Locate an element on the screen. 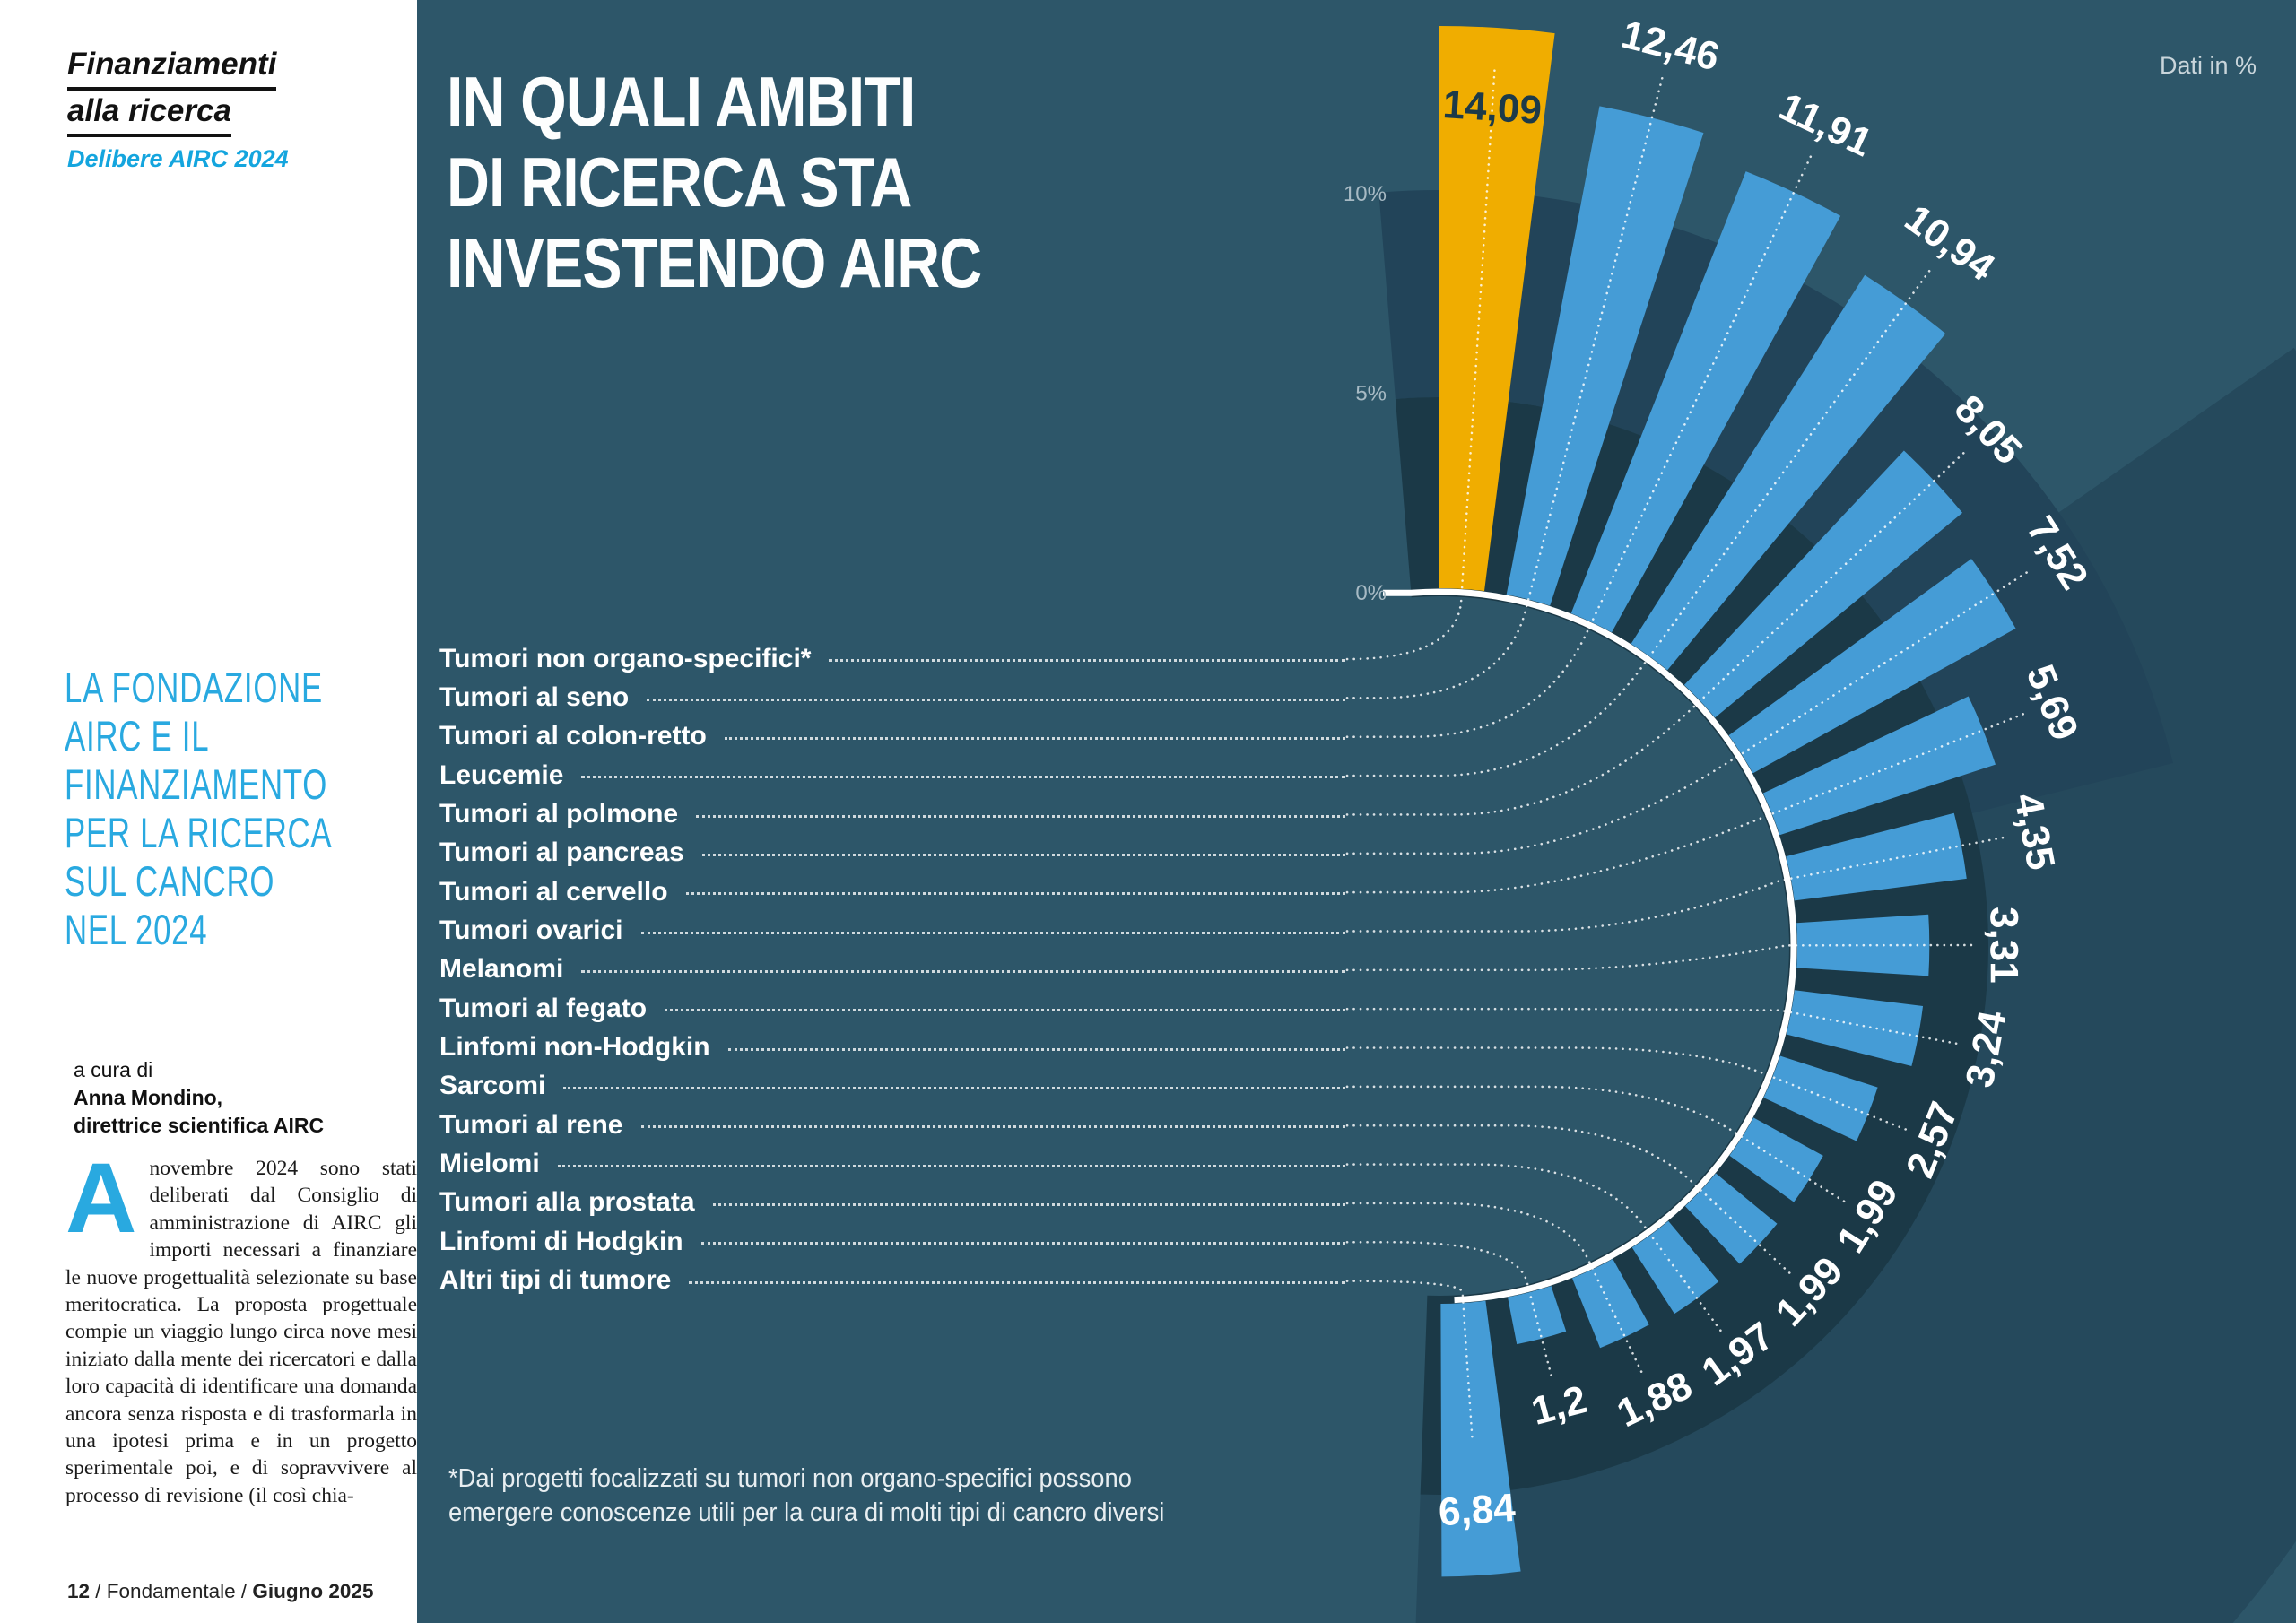 The width and height of the screenshot is (2296, 1623). category-label: Linfomi di Hodgkin is located at coordinates (561, 1241).